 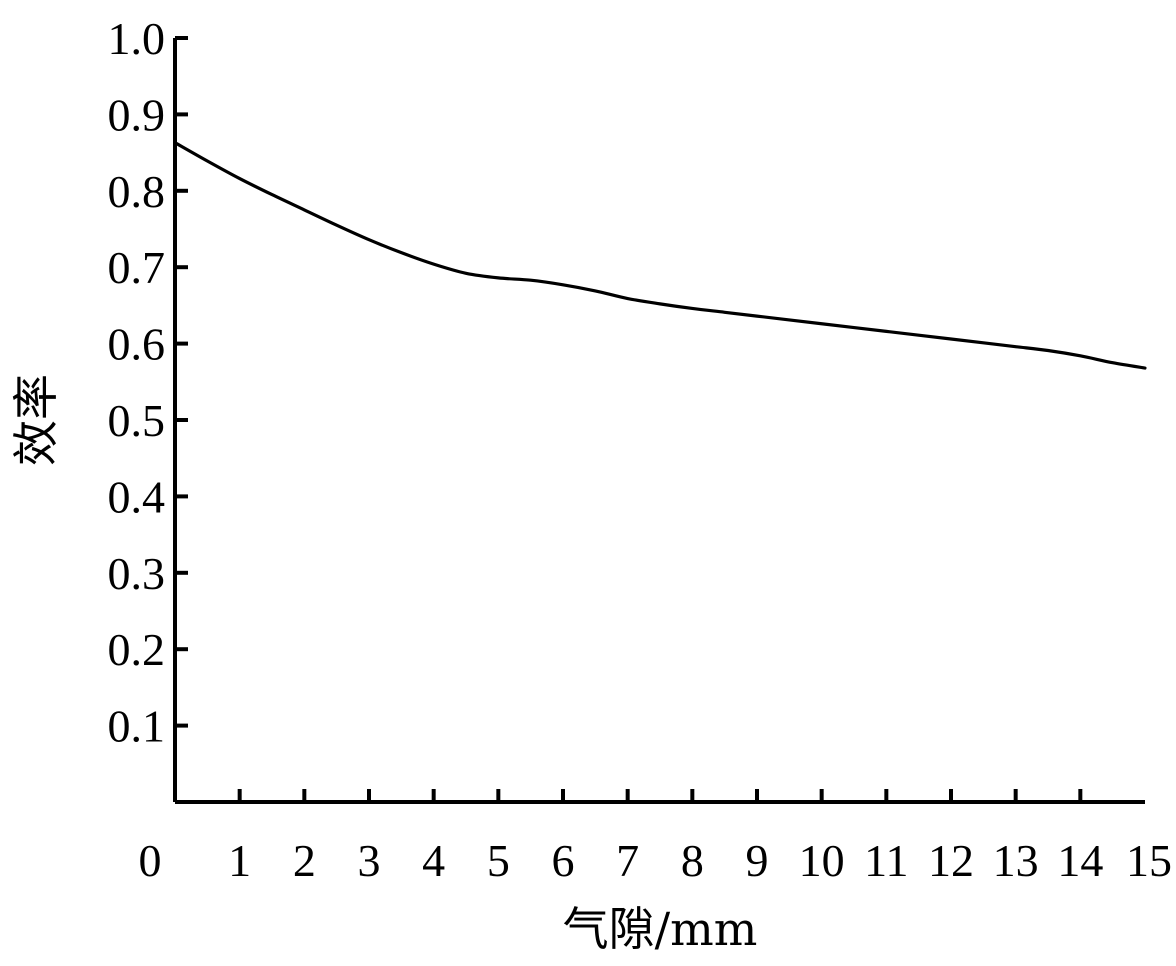 What do you see at coordinates (655, 837) in the screenshot?
I see `x-axis: 0 1 2 3 4 5 6 7 8 9 10 11 12 13 14 15` at bounding box center [655, 837].